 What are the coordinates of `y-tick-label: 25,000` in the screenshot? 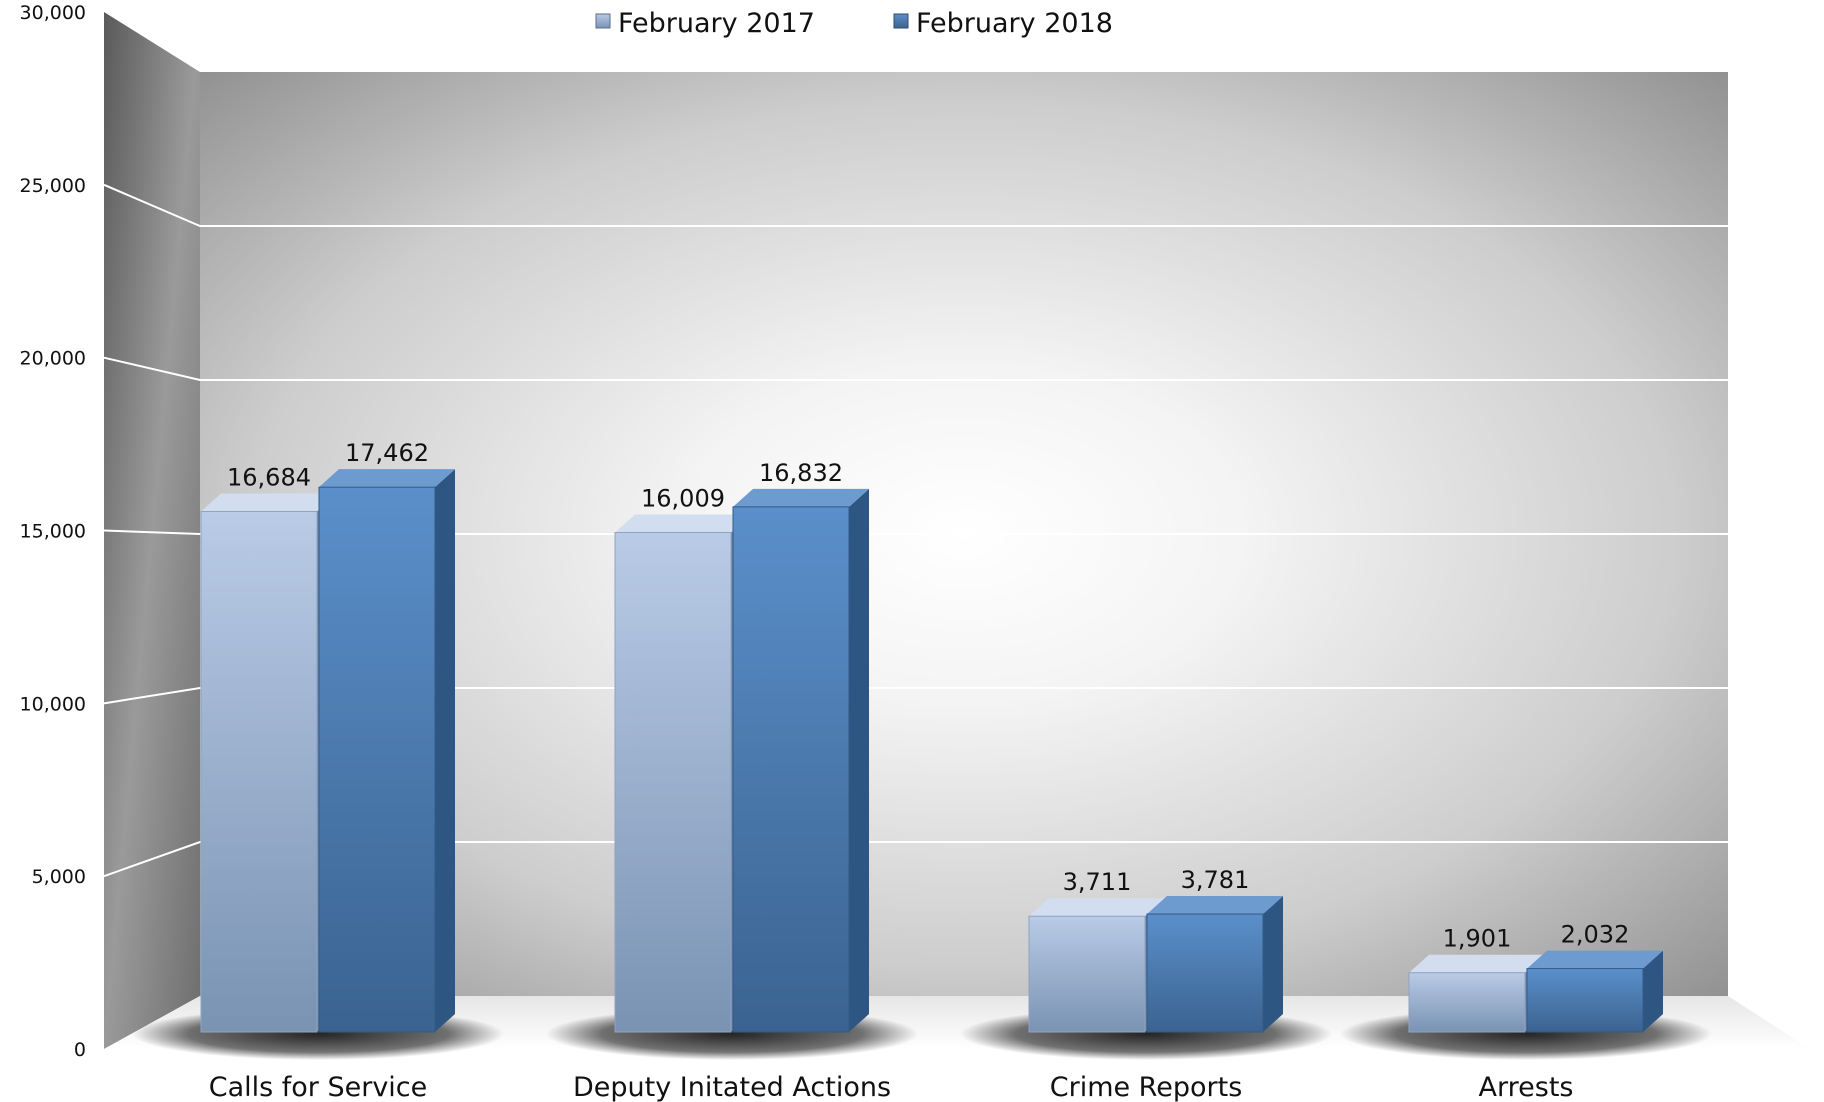 It's located at (53, 186).